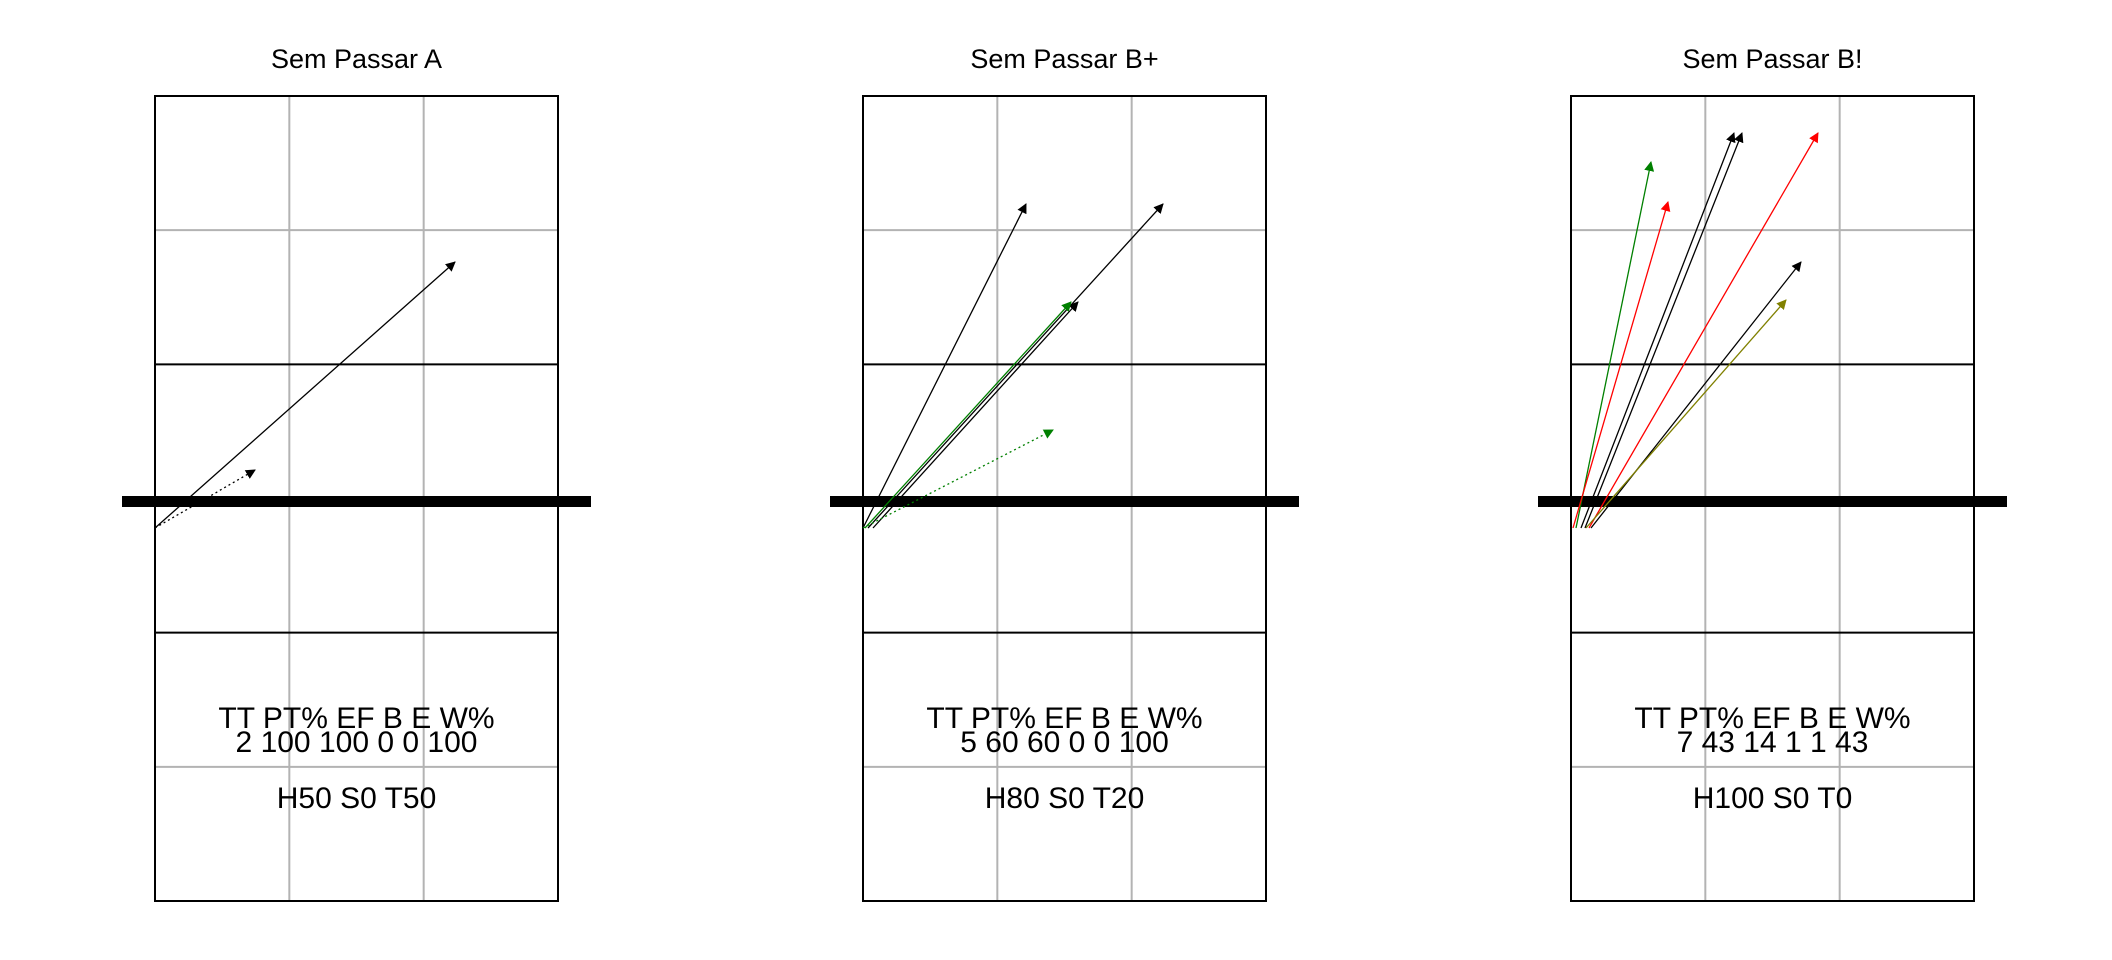  Describe the element at coordinates (1772, 59) in the screenshot. I see `panel-title: Sem Passar B!` at that location.